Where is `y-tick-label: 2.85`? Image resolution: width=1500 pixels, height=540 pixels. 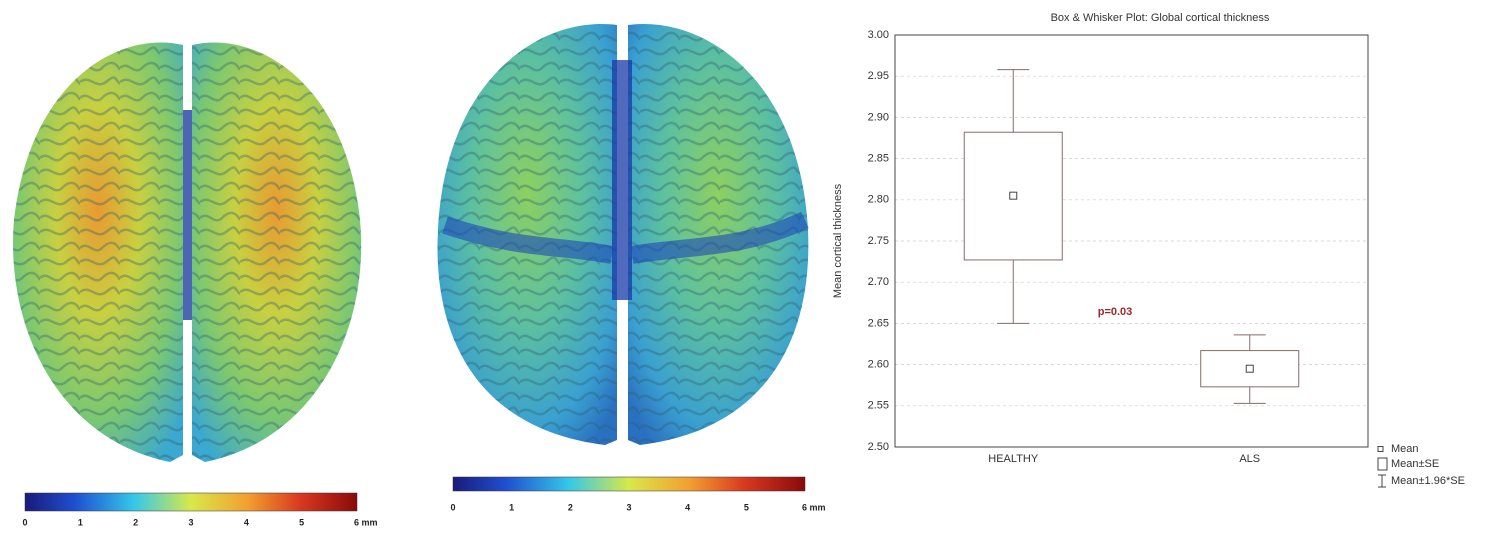 y-tick-label: 2.85 is located at coordinates (878, 159).